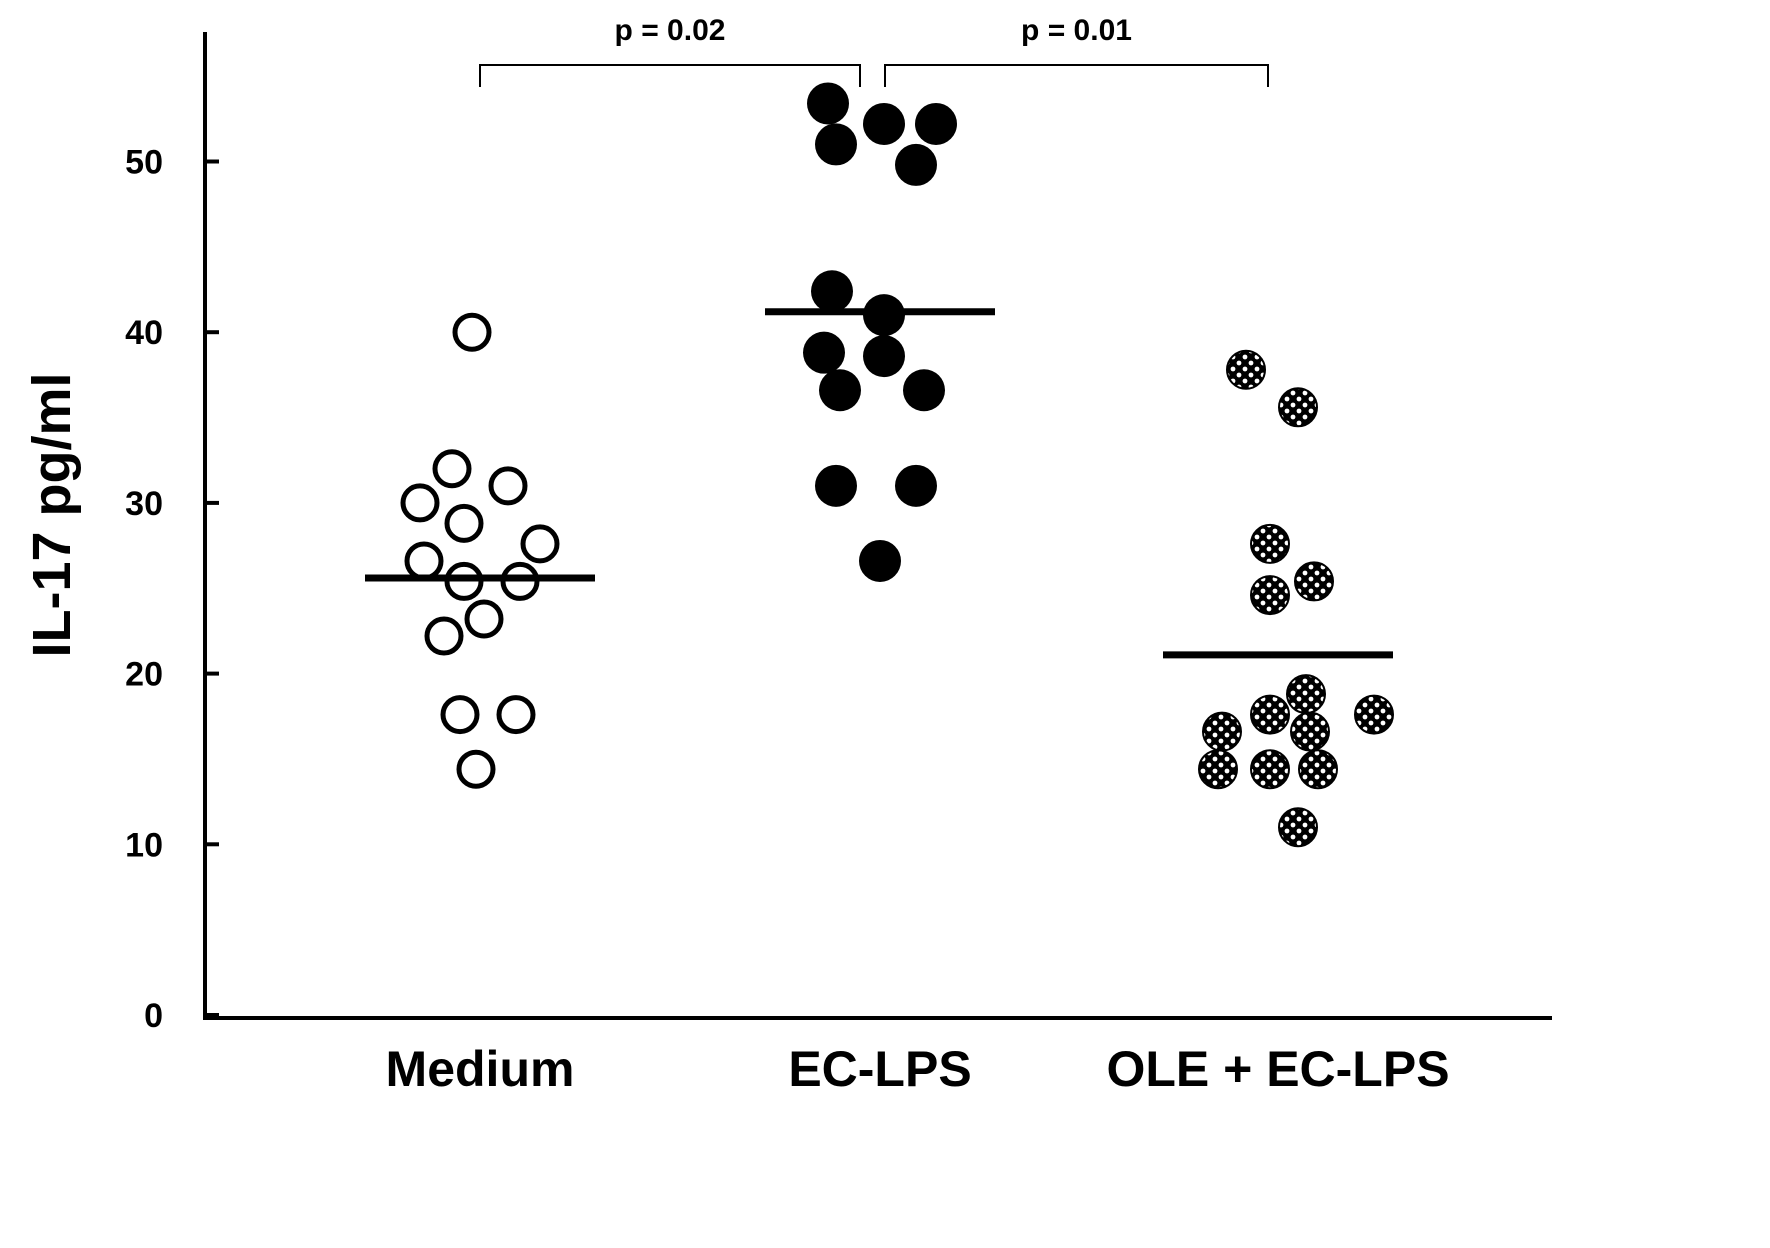  Describe the element at coordinates (879, 1069) in the screenshot. I see `category-label: EC-LPS` at that location.